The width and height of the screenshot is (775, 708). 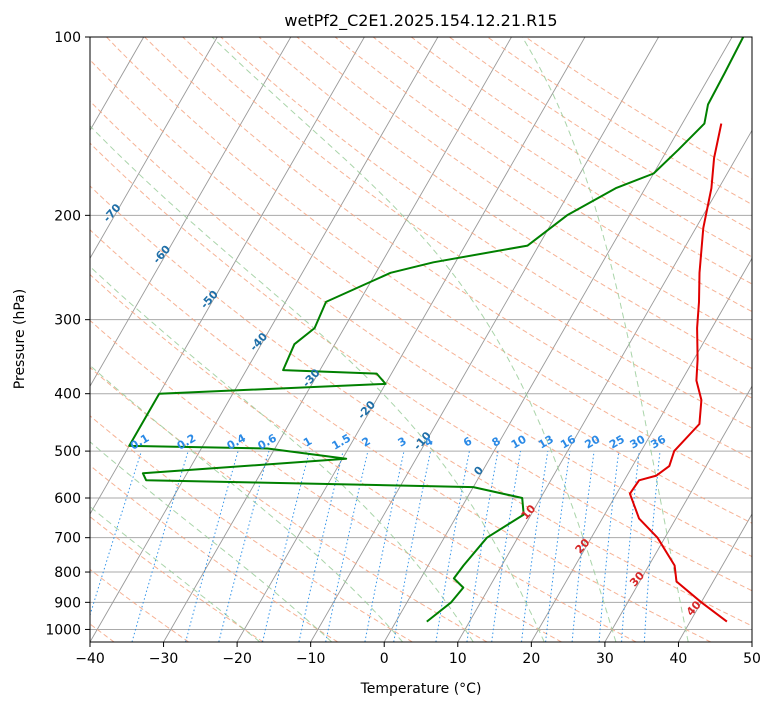 I want to click on temperature-profile-line, so click(x=678, y=373).